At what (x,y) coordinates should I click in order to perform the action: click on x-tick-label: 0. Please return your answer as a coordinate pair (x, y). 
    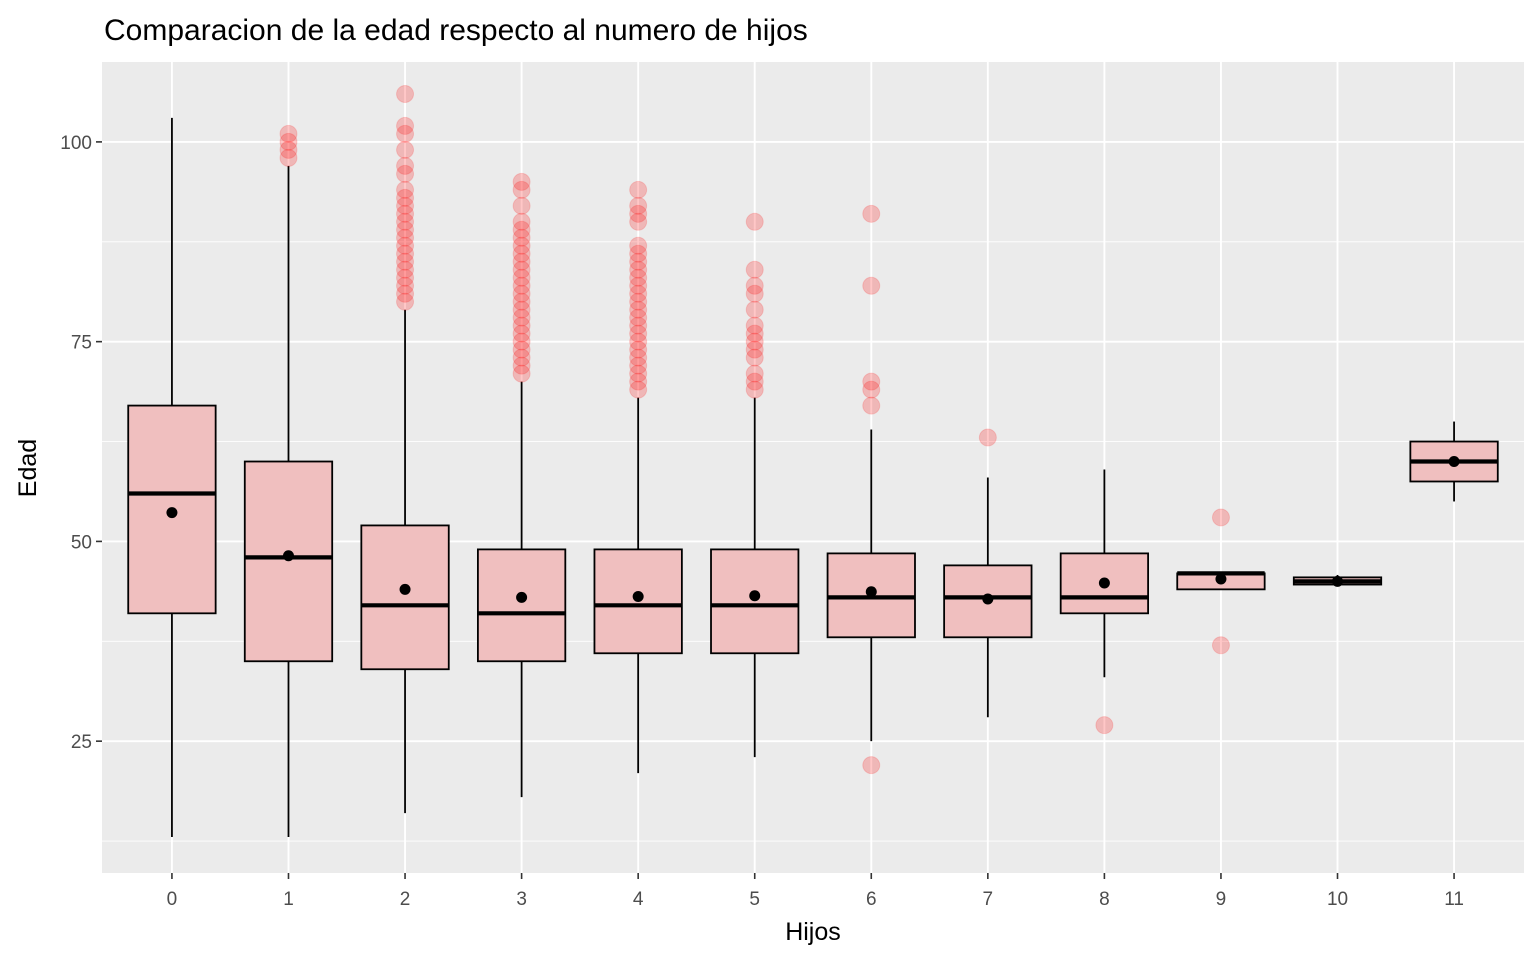
    Looking at the image, I should click on (172, 899).